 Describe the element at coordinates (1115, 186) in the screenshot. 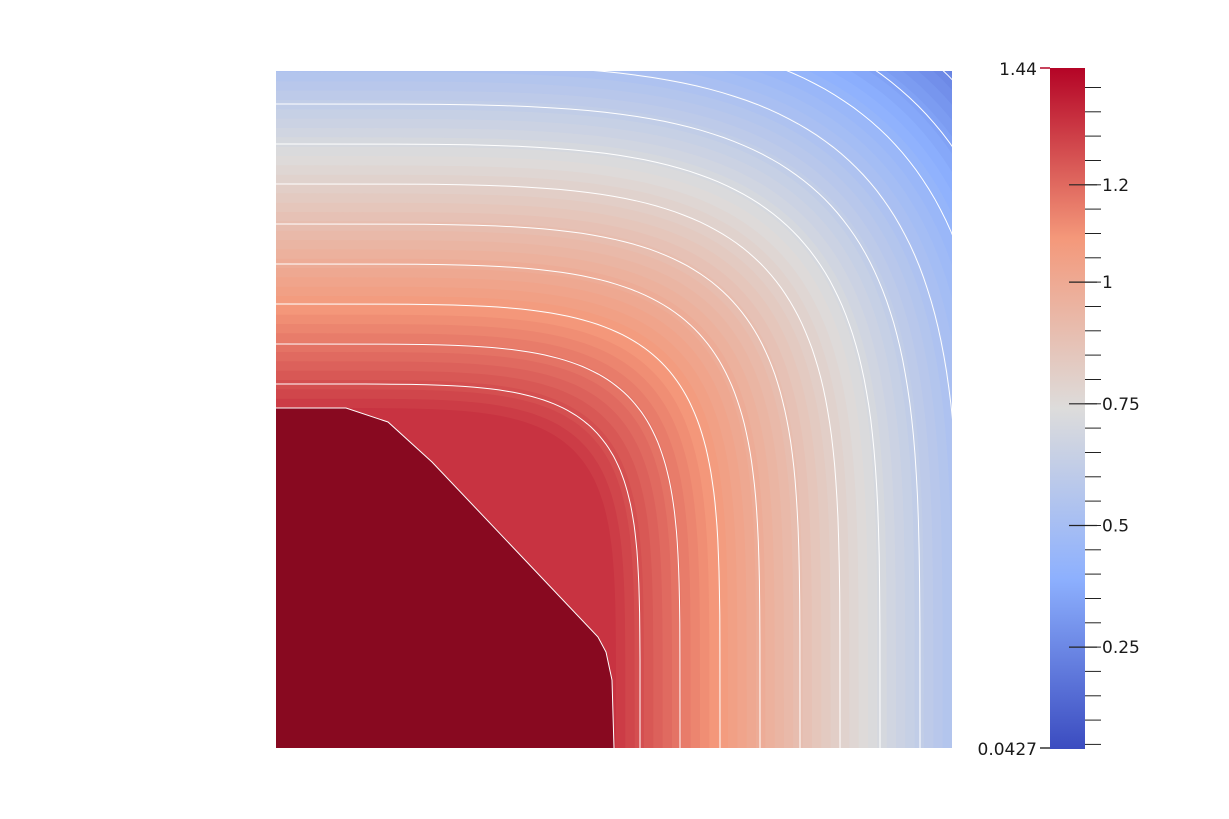

I see `color-bar-tick-label: 1.2` at that location.